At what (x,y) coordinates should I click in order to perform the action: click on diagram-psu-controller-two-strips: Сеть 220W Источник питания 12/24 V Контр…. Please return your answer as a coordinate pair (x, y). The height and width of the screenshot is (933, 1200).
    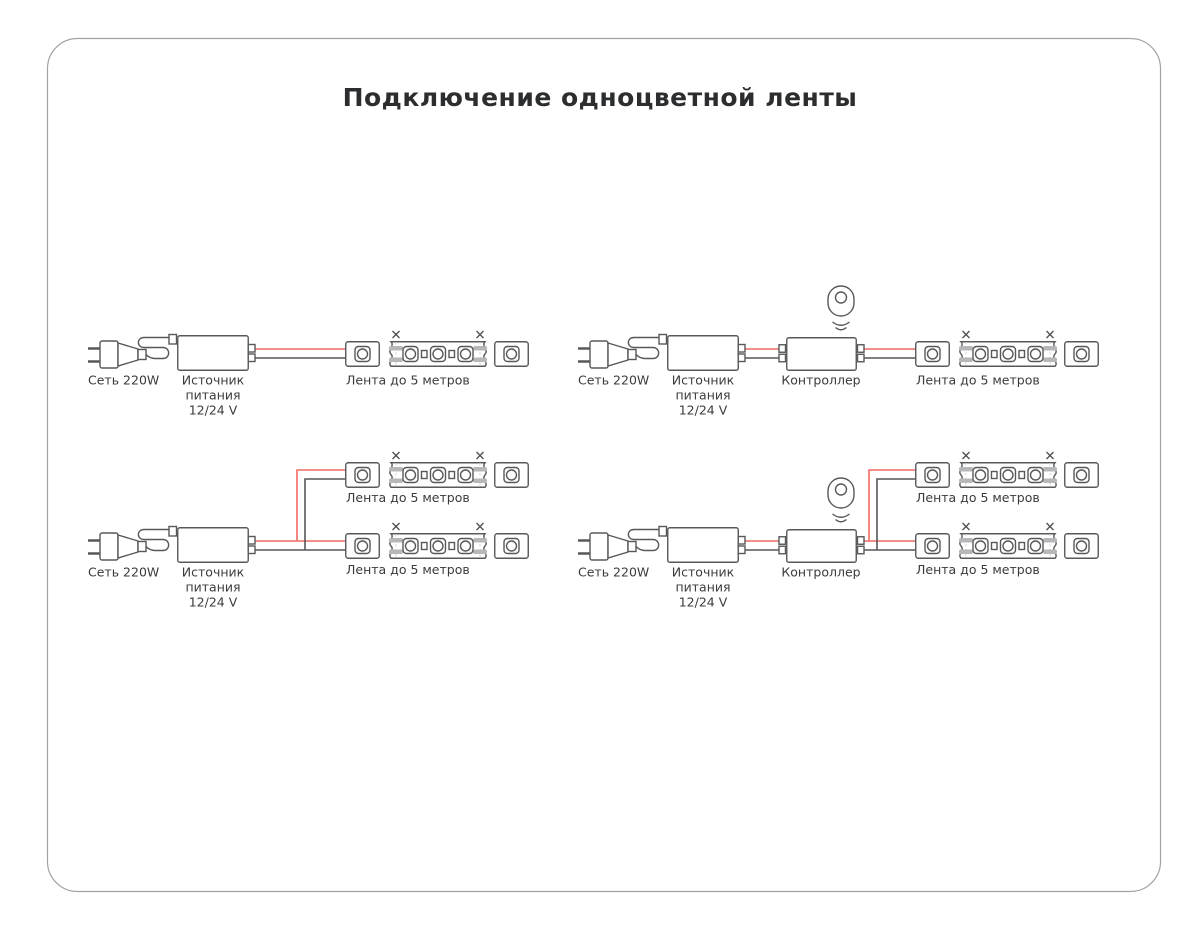
    Looking at the image, I should click on (837, 531).